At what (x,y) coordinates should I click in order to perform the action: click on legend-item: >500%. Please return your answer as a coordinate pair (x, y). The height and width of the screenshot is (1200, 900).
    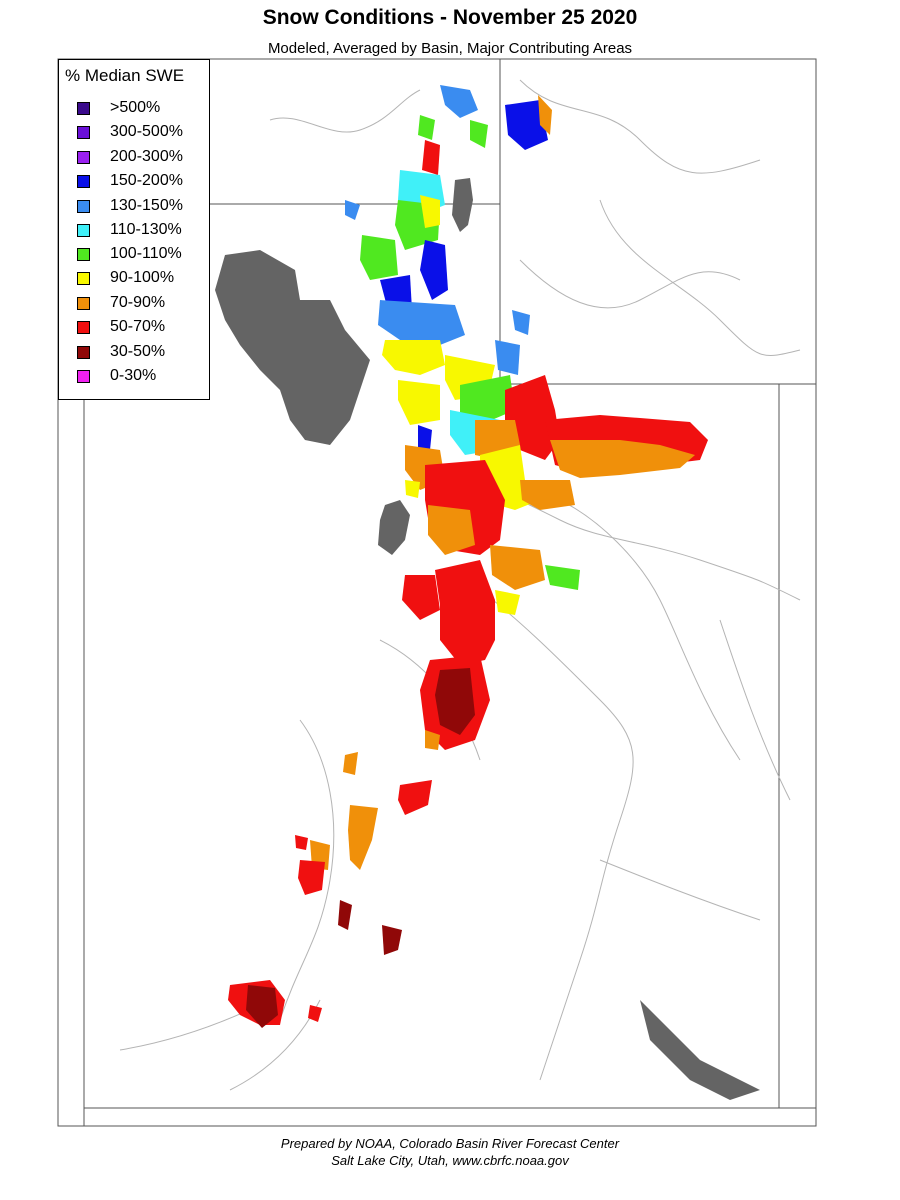
    Looking at the image, I should click on (118, 108).